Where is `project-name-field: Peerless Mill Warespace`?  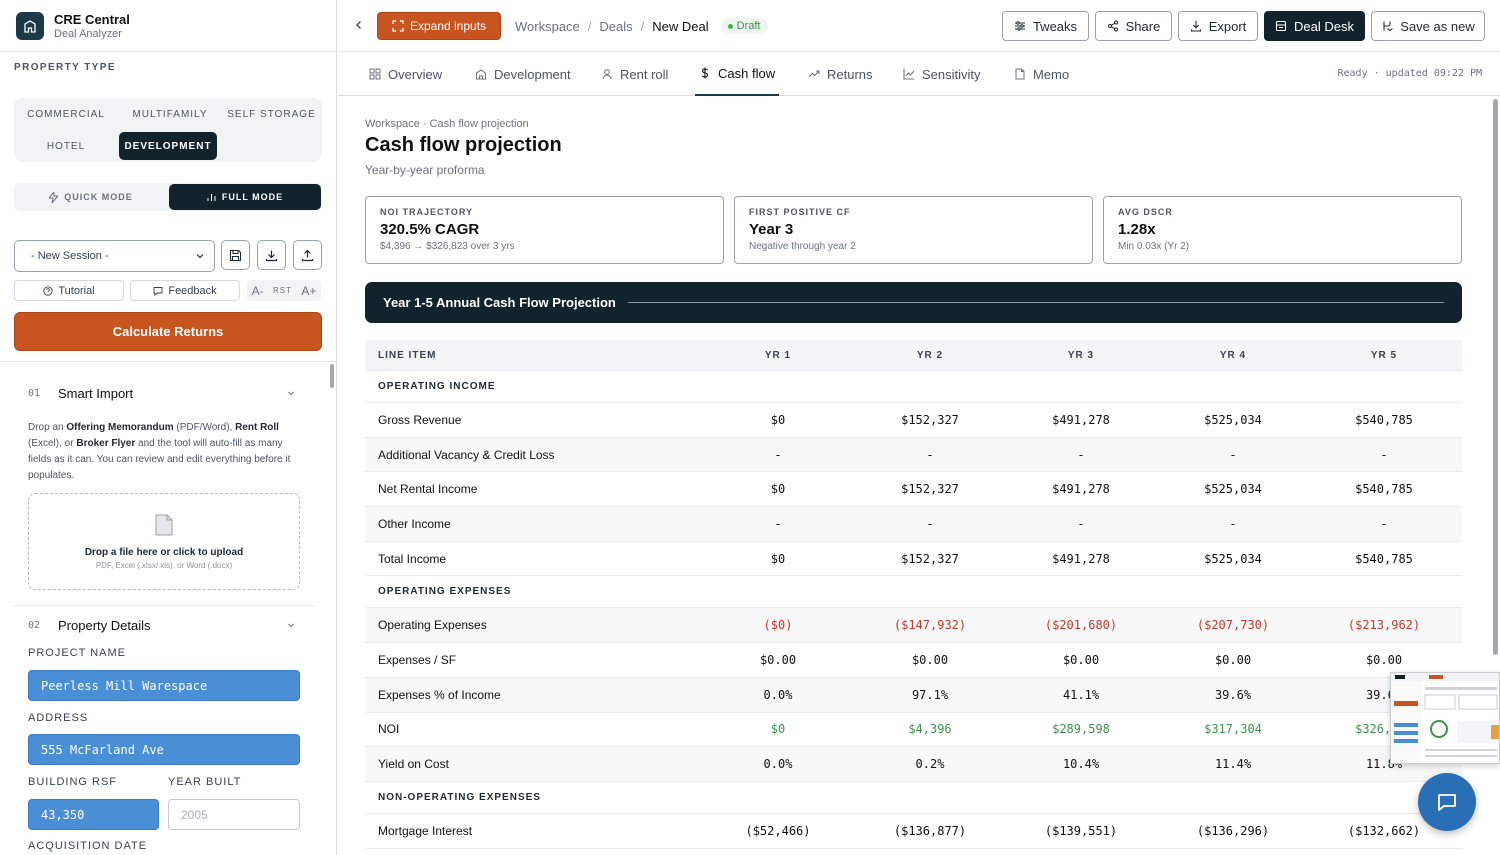 project-name-field: Peerless Mill Warespace is located at coordinates (164, 685).